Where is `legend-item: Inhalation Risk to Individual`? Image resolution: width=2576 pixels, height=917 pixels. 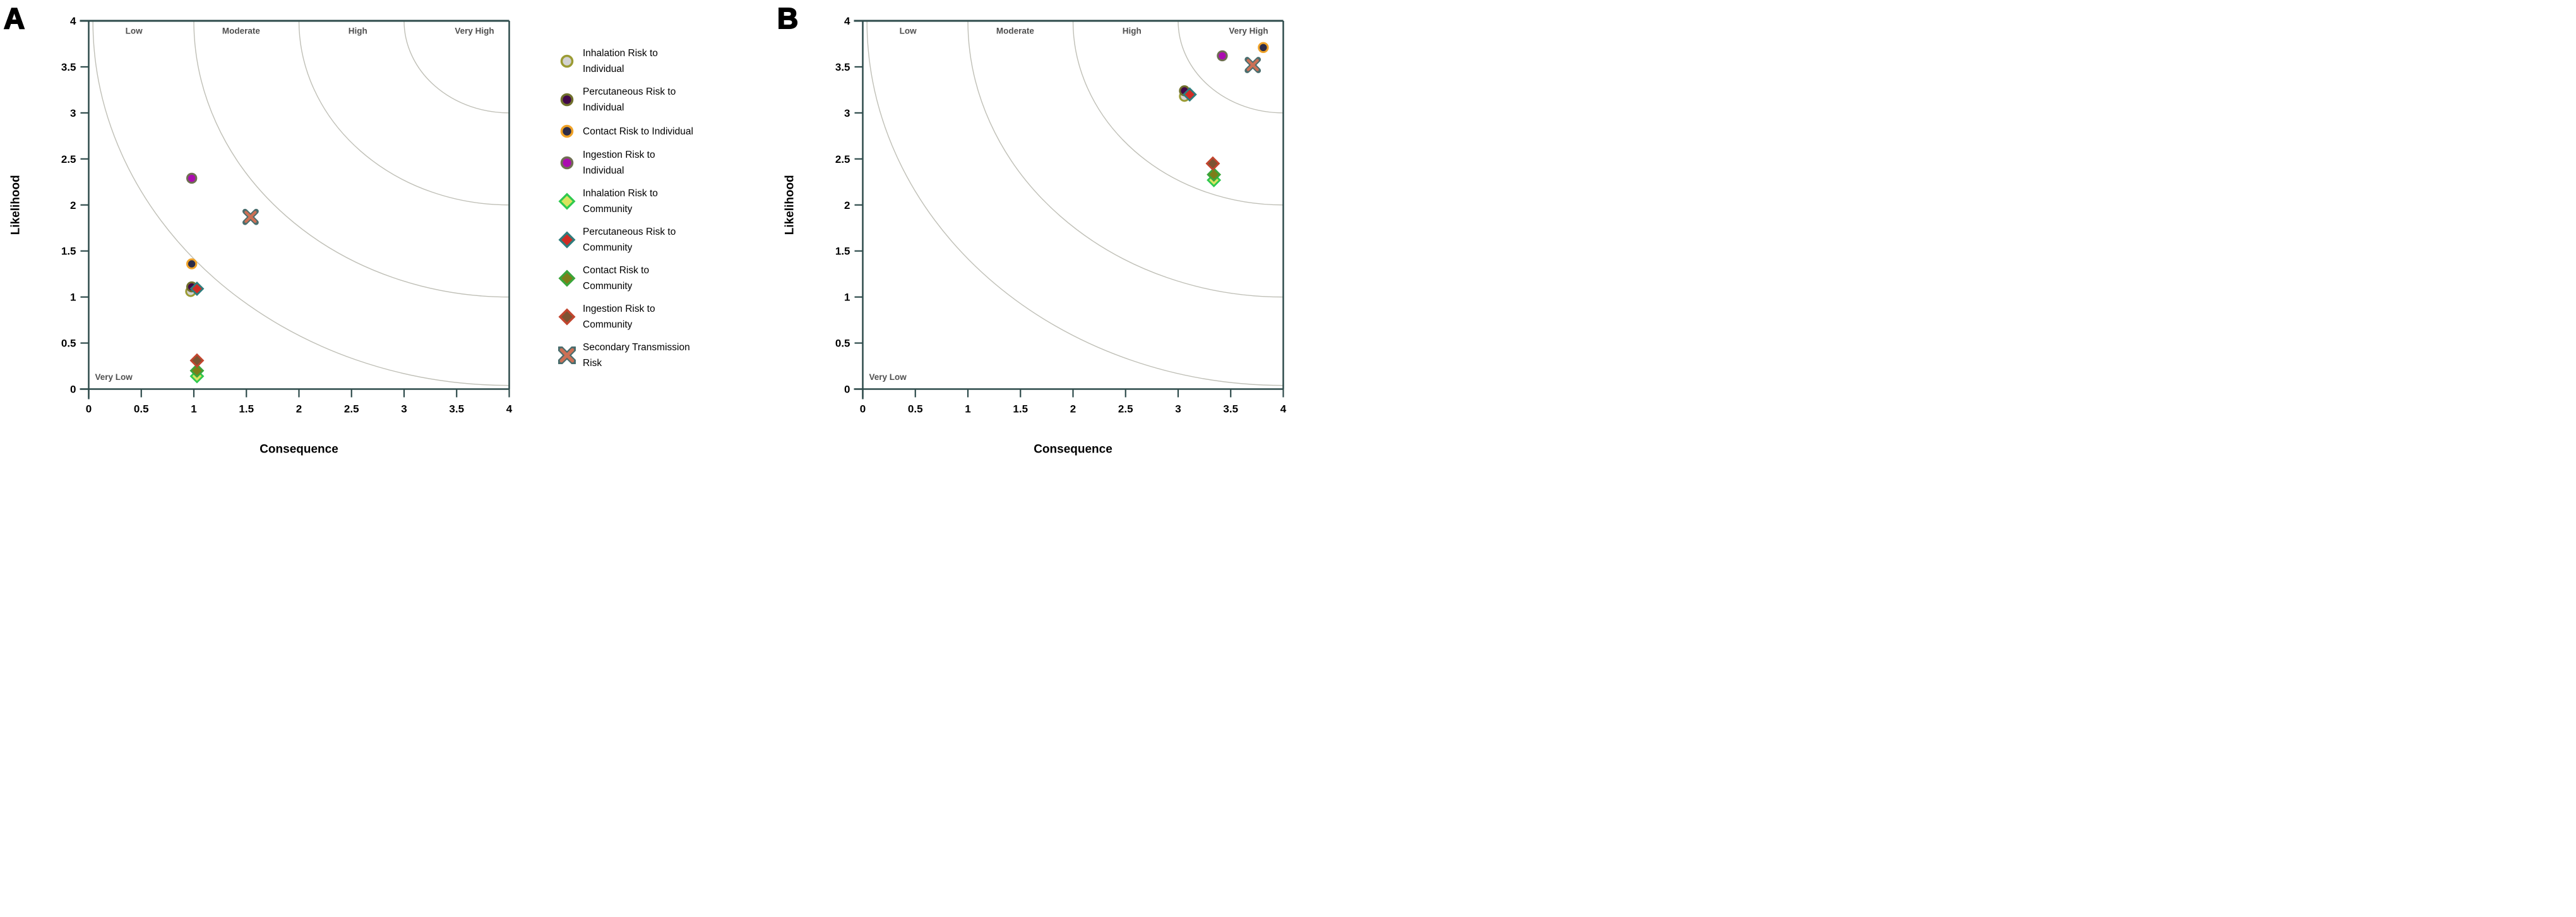
legend-item: Inhalation Risk to Individual is located at coordinates (664, 61).